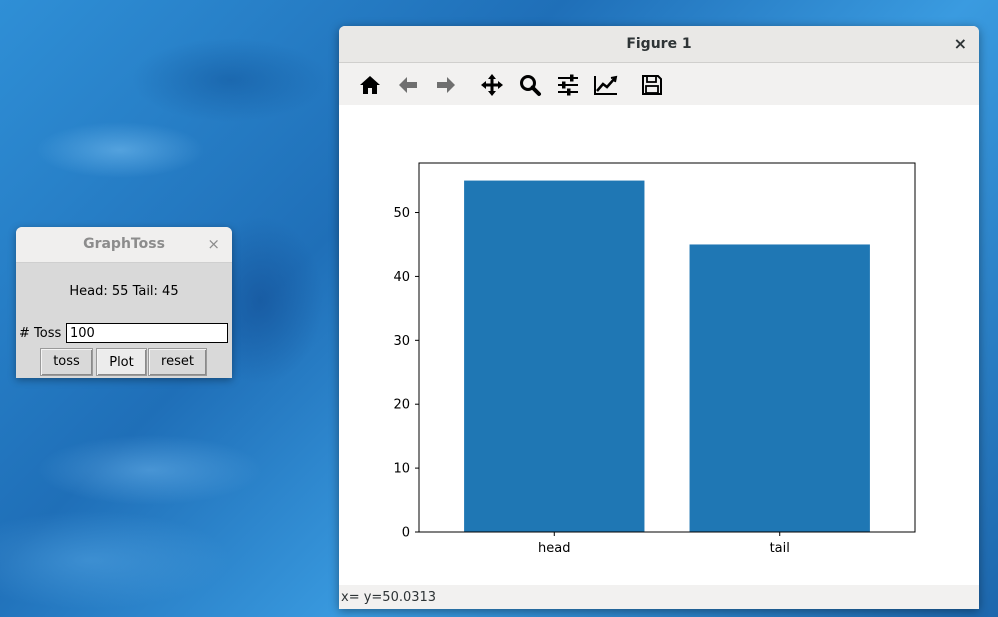 The width and height of the screenshot is (998, 617). I want to click on figure-titlebar: Figure 1 ×, so click(659, 44).